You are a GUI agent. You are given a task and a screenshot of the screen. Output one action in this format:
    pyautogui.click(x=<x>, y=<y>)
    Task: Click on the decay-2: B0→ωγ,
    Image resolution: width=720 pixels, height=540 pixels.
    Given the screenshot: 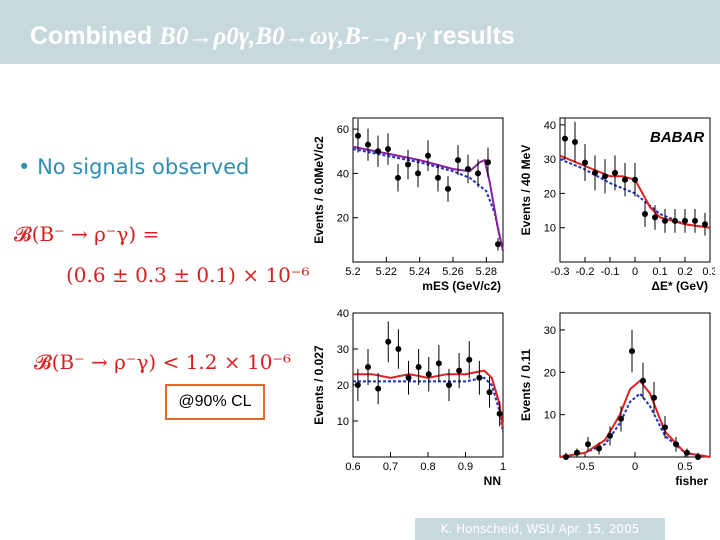 What is the action you would take?
    pyautogui.click(x=300, y=36)
    